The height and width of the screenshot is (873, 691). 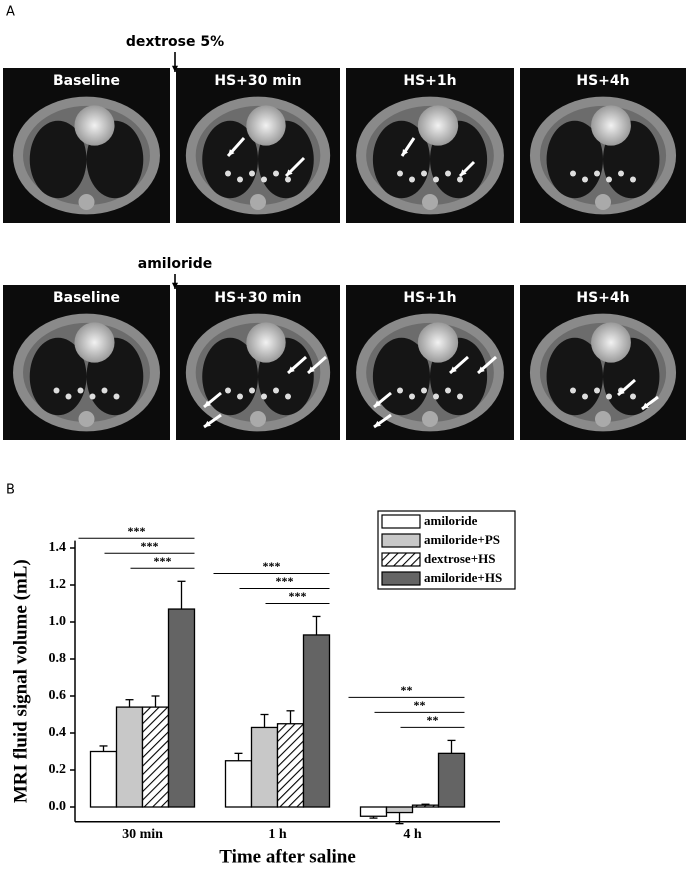 I want to click on frame-label: HS+4h, so click(x=602, y=81).